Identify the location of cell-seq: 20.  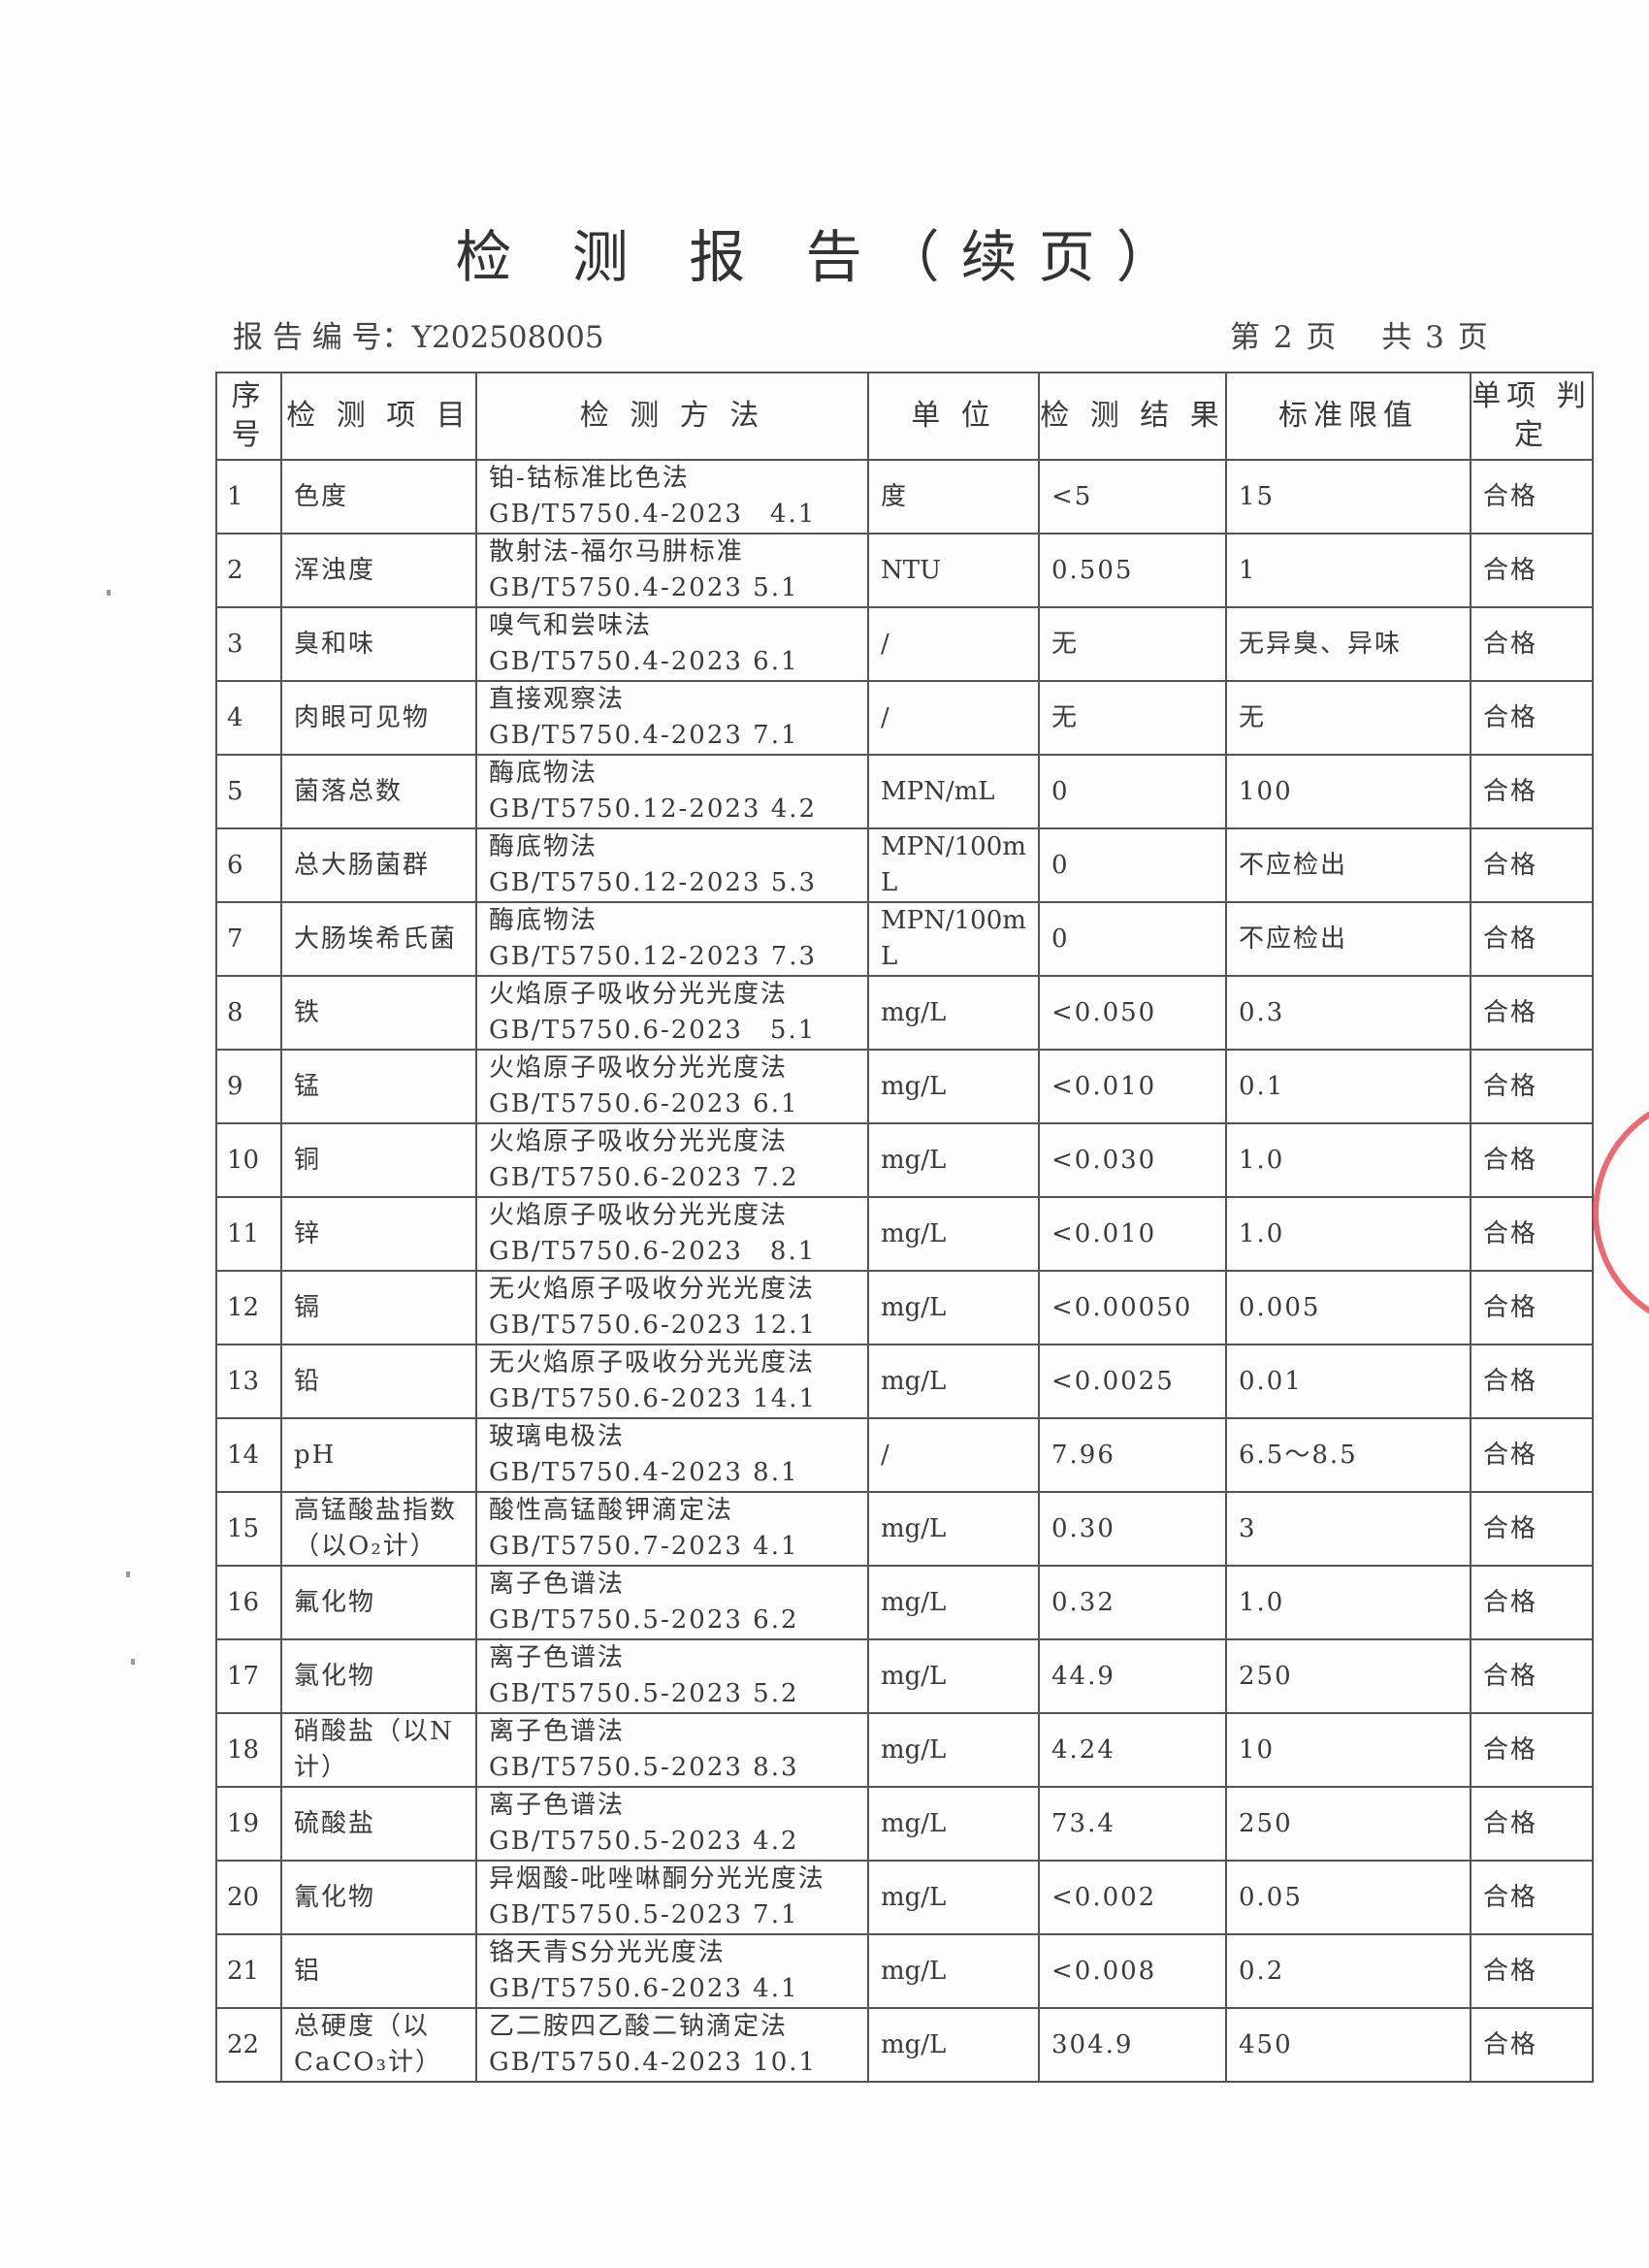
(248, 1897).